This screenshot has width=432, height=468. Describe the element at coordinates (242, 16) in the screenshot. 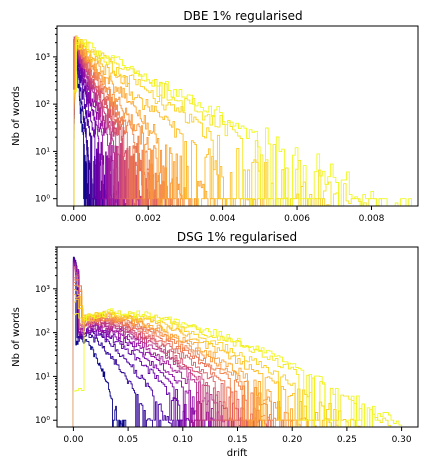

I see `chart-title-dbe: DBE 1% regularised` at that location.